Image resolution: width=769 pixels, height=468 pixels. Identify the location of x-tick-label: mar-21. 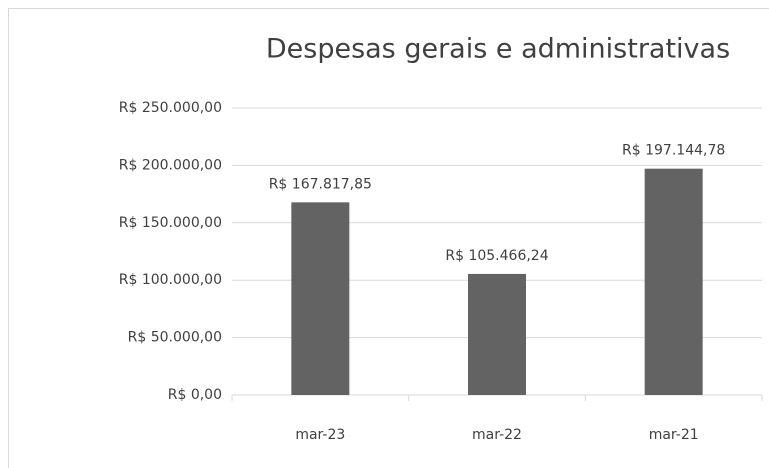
(674, 435).